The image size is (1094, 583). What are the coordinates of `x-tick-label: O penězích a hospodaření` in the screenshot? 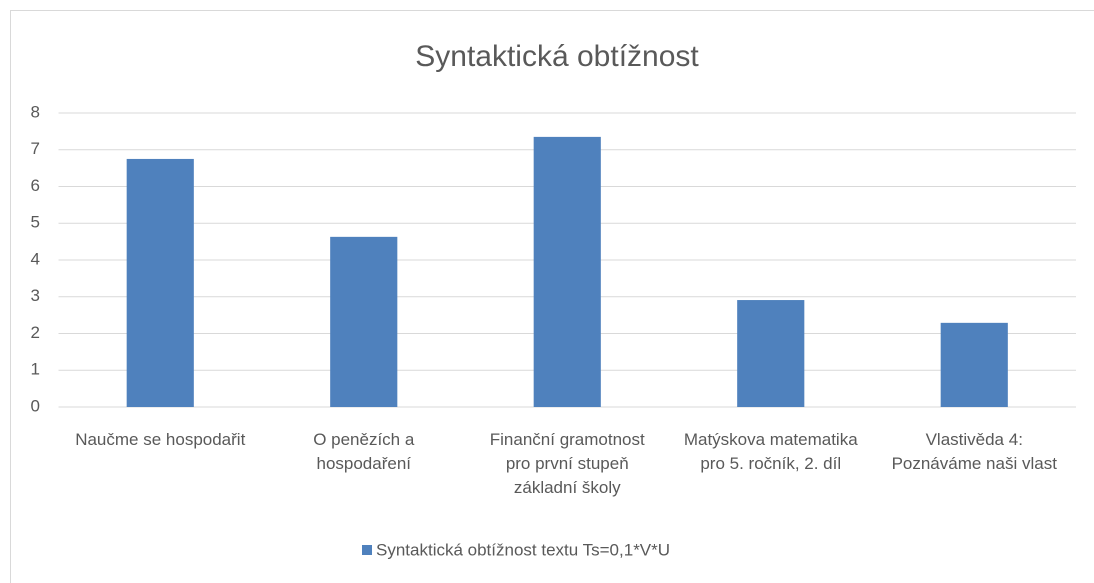 It's located at (364, 451).